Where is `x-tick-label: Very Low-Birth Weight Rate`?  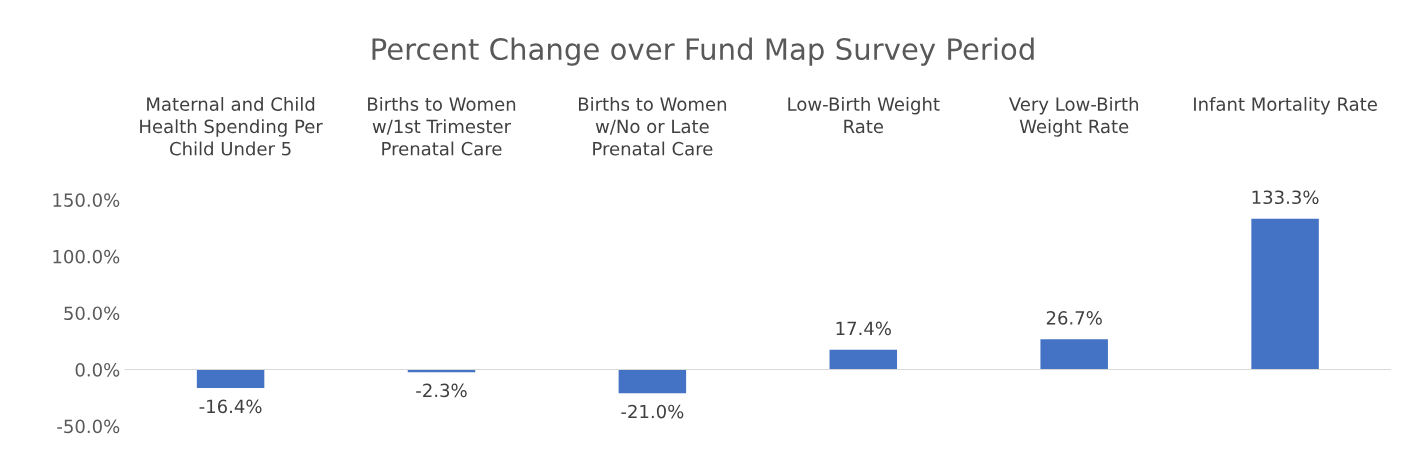
x-tick-label: Very Low-Birth Weight Rate is located at coordinates (1073, 116).